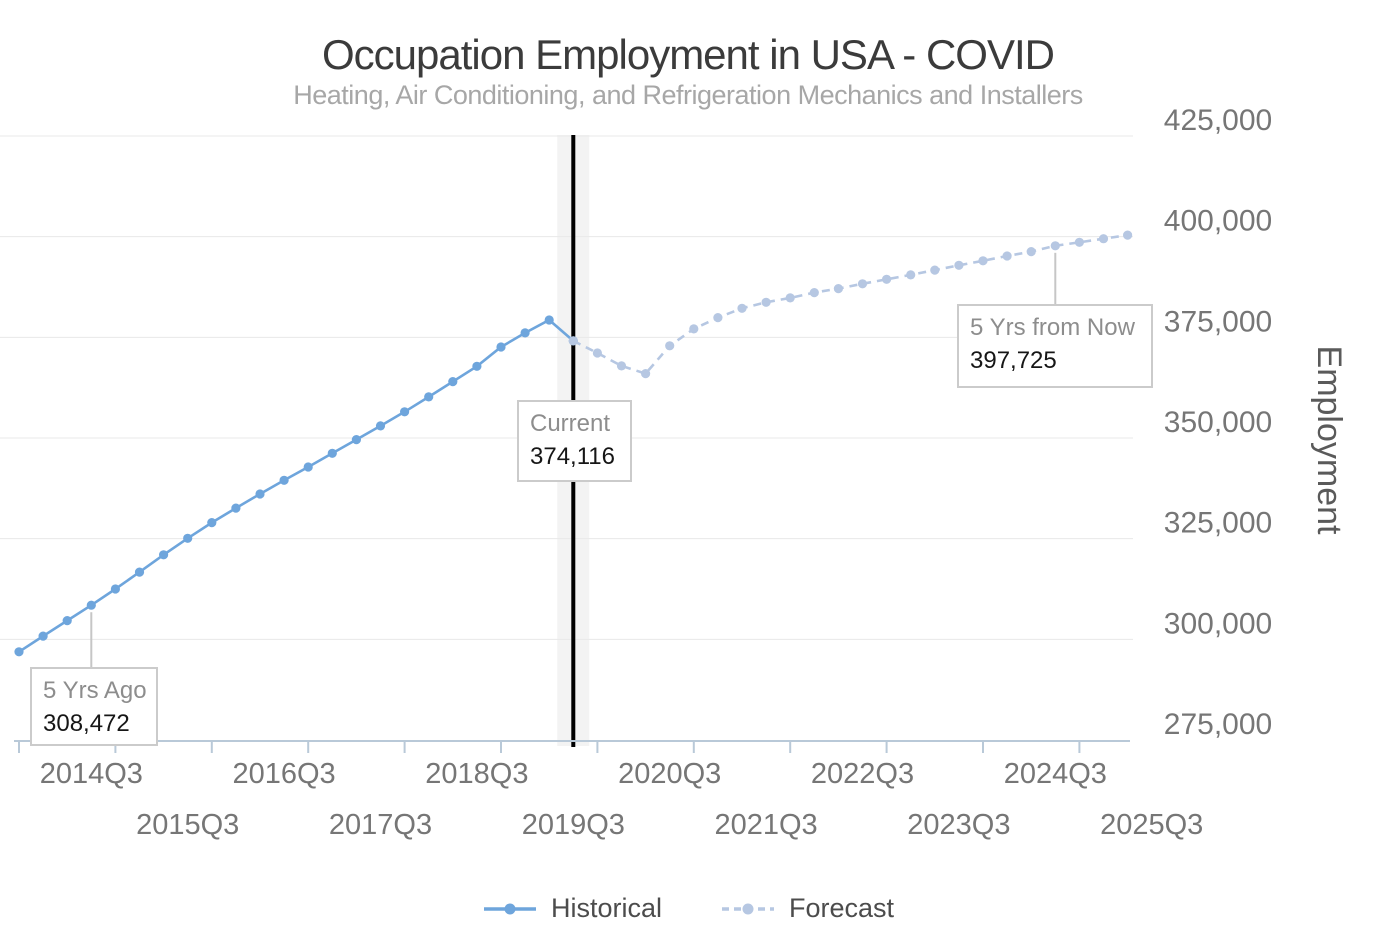 This screenshot has width=1376, height=952. What do you see at coordinates (1218, 321) in the screenshot?
I see `y-tick-label: 375,000` at bounding box center [1218, 321].